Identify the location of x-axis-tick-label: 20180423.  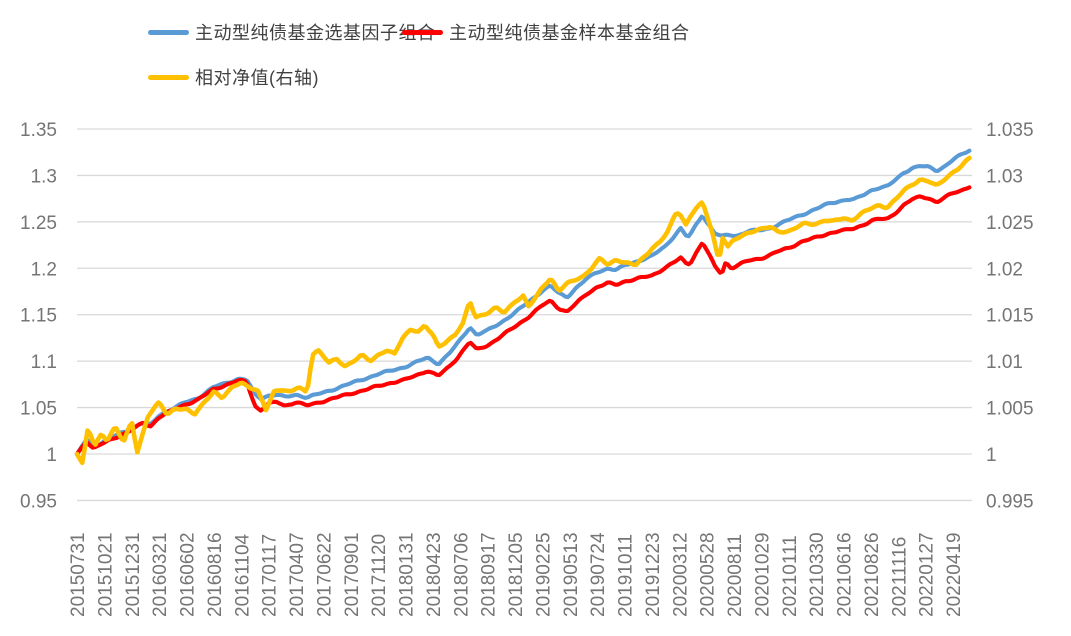
(434, 574).